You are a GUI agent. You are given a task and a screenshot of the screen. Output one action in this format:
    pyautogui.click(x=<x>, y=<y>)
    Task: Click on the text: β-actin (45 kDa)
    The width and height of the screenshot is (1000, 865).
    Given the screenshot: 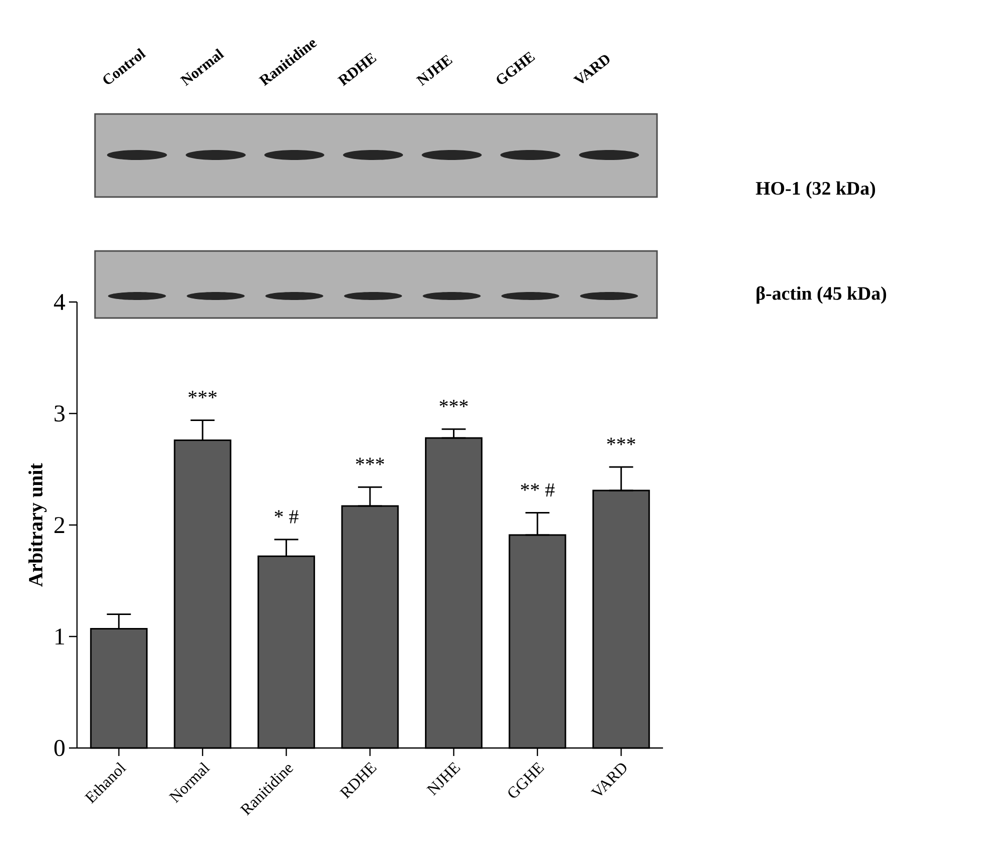 What is the action you would take?
    pyautogui.click(x=821, y=295)
    